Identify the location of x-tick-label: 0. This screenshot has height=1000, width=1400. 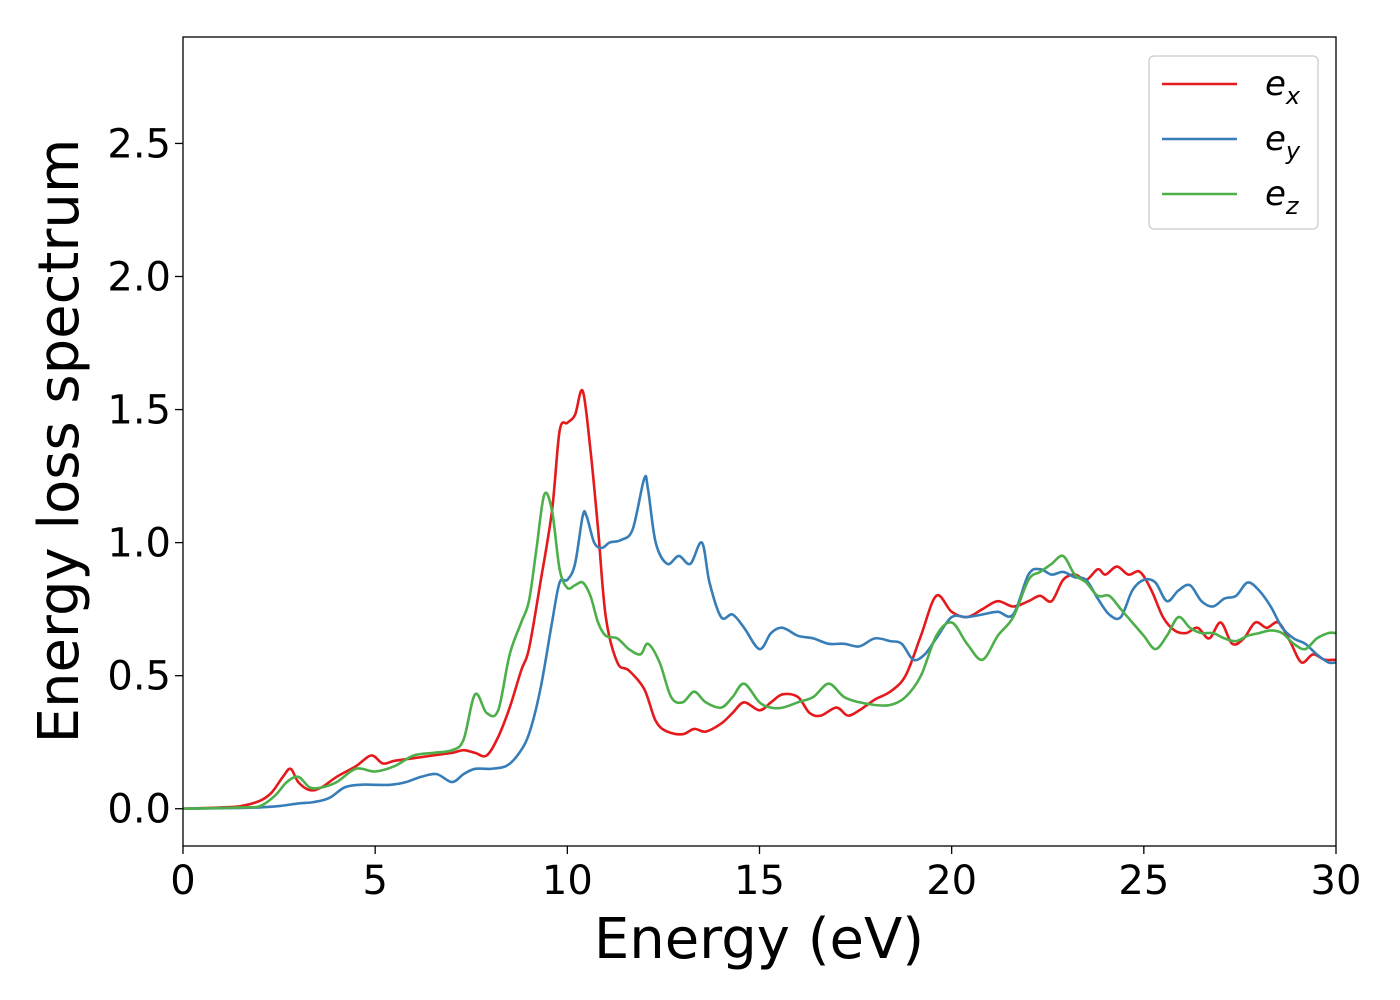
(182, 881).